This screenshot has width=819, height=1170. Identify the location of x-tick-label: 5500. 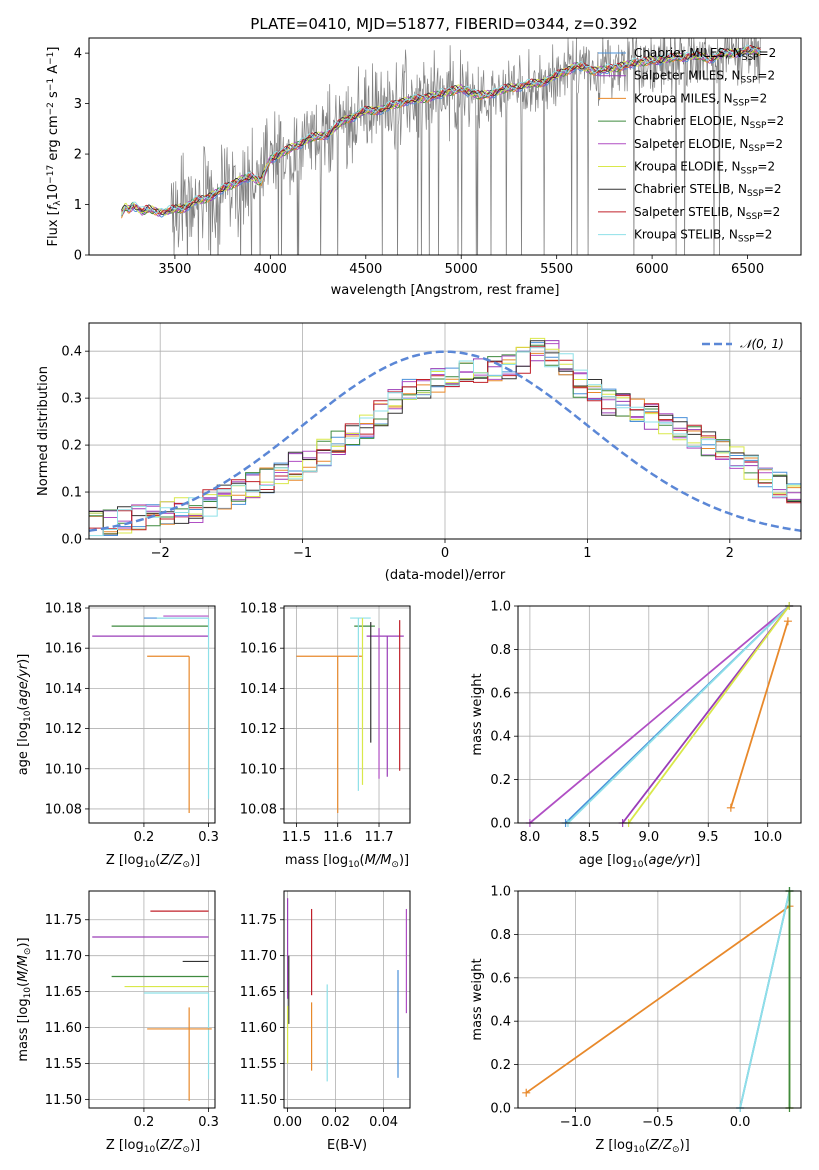
(556, 269).